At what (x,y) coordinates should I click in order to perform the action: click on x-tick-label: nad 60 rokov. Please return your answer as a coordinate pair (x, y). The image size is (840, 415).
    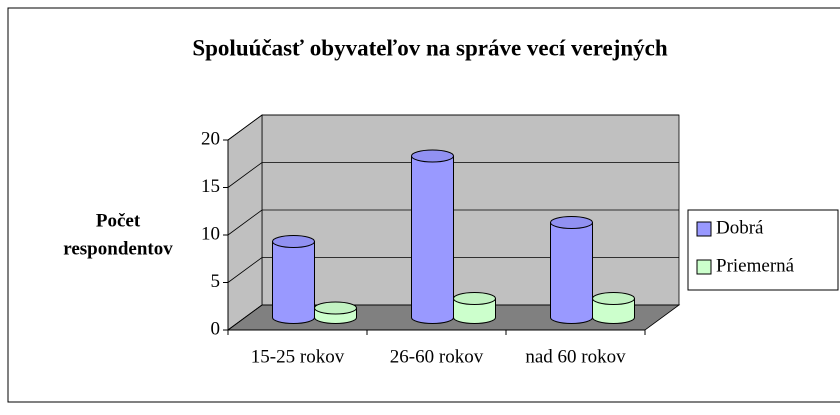
    Looking at the image, I should click on (575, 356).